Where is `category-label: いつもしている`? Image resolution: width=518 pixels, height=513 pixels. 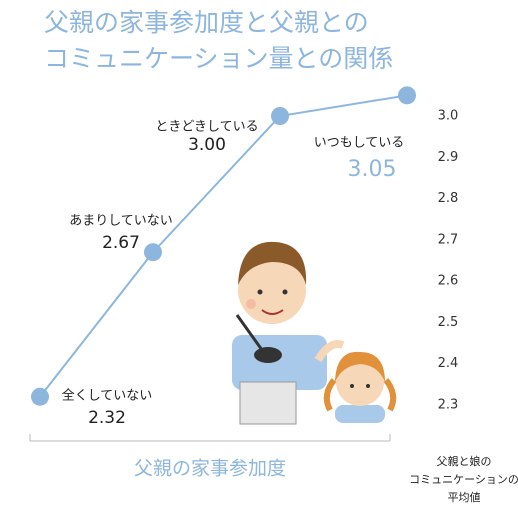 category-label: いつもしている is located at coordinates (359, 143).